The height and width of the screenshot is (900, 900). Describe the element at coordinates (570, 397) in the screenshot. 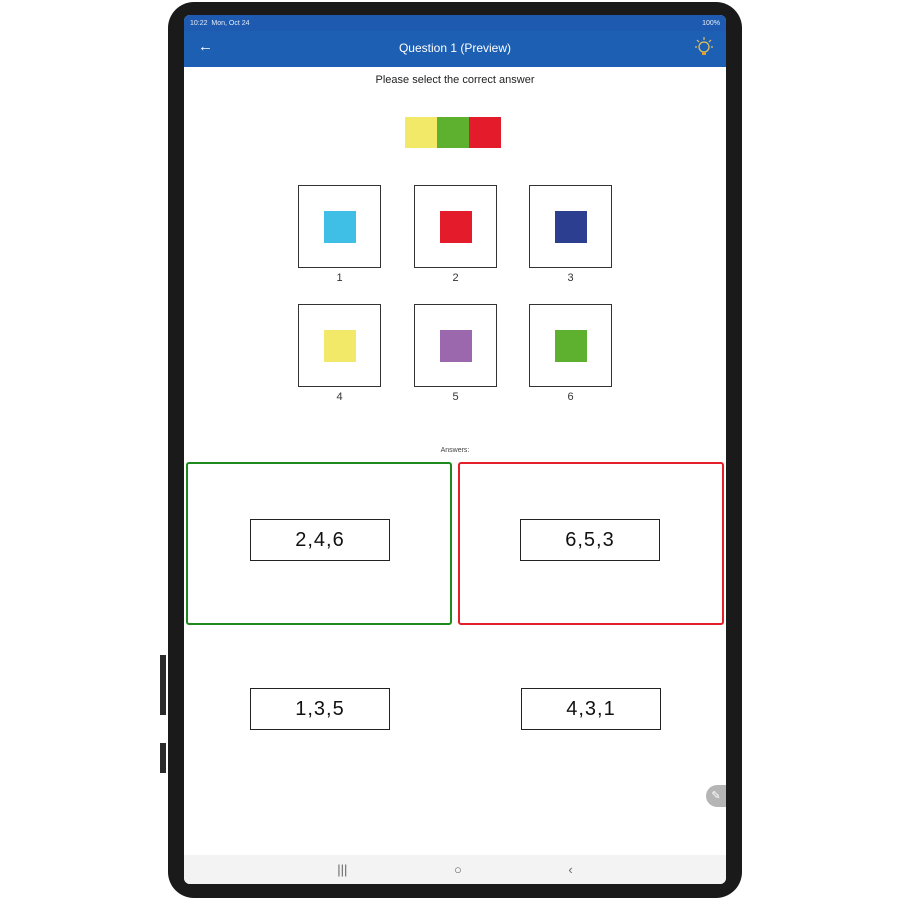

I see `option-label: 6` at that location.